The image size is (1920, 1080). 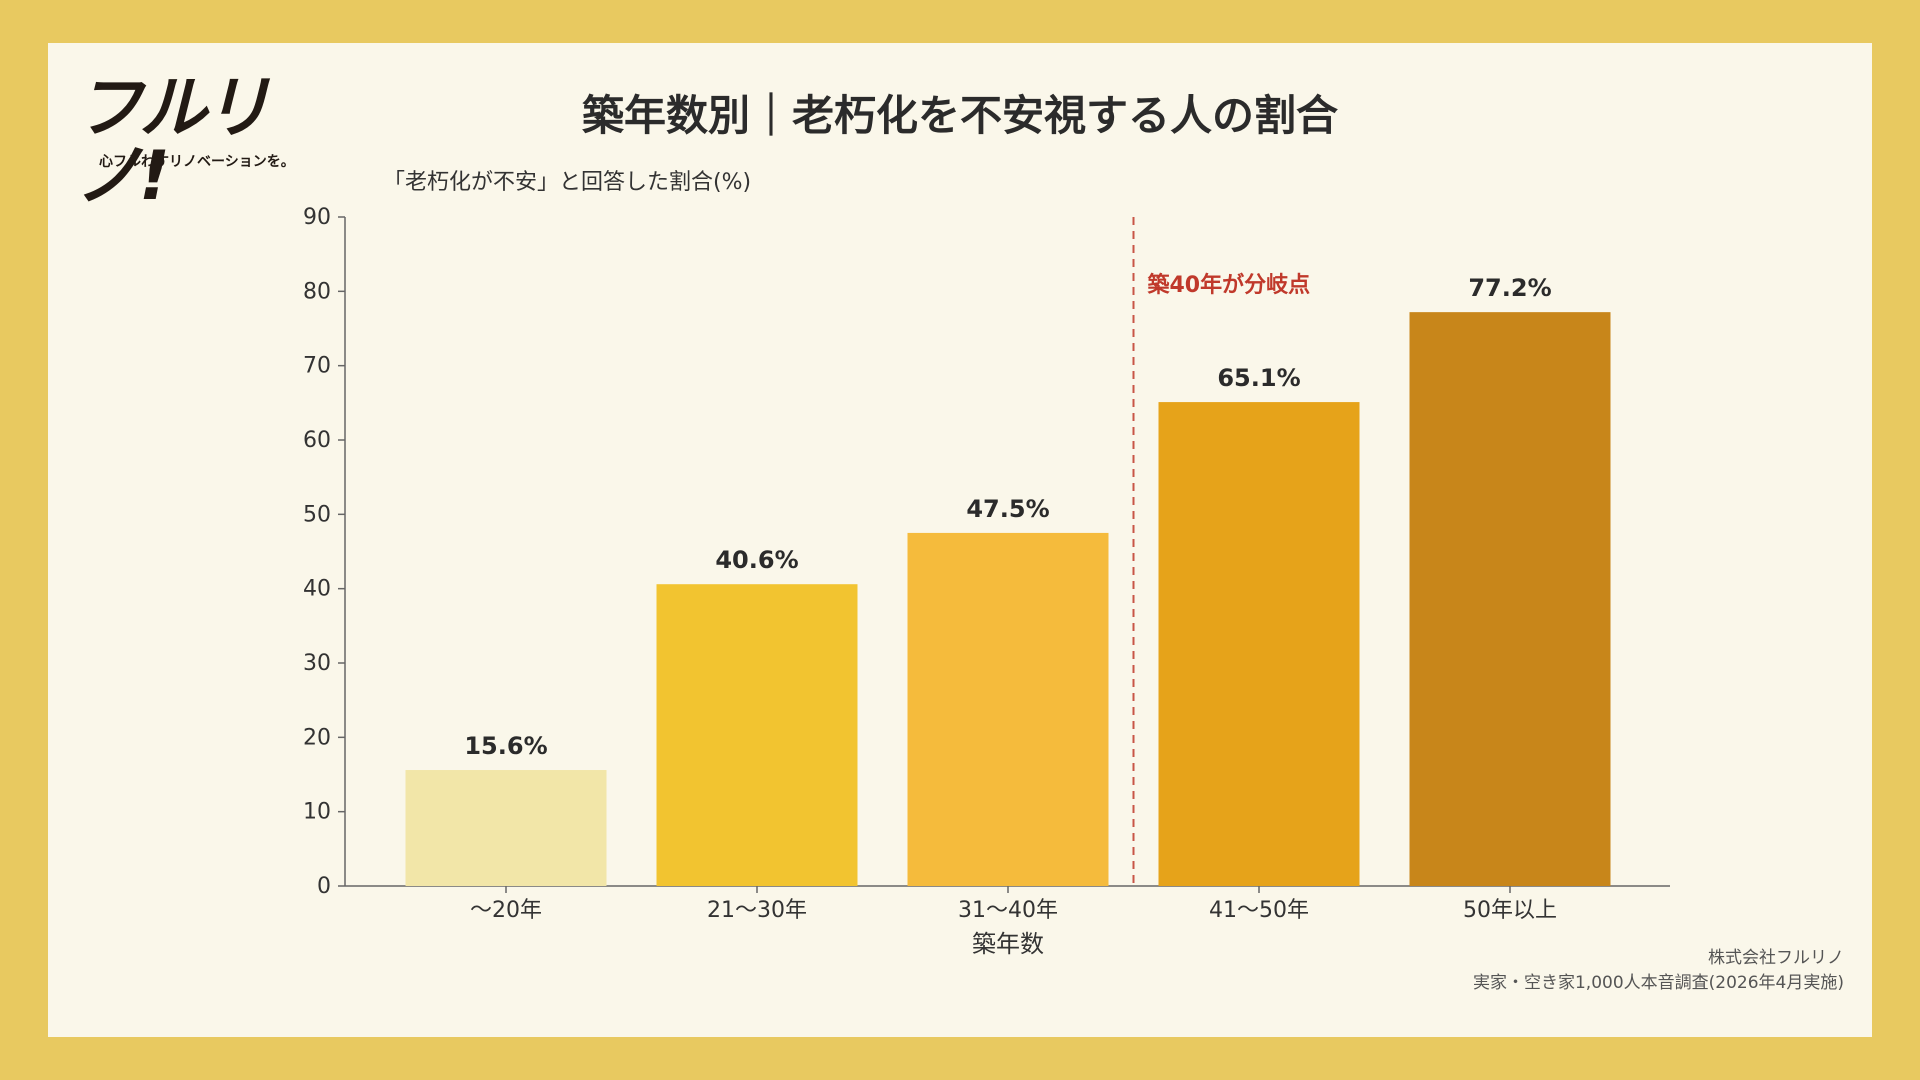 I want to click on y-tick-label: 40, so click(x=317, y=589).